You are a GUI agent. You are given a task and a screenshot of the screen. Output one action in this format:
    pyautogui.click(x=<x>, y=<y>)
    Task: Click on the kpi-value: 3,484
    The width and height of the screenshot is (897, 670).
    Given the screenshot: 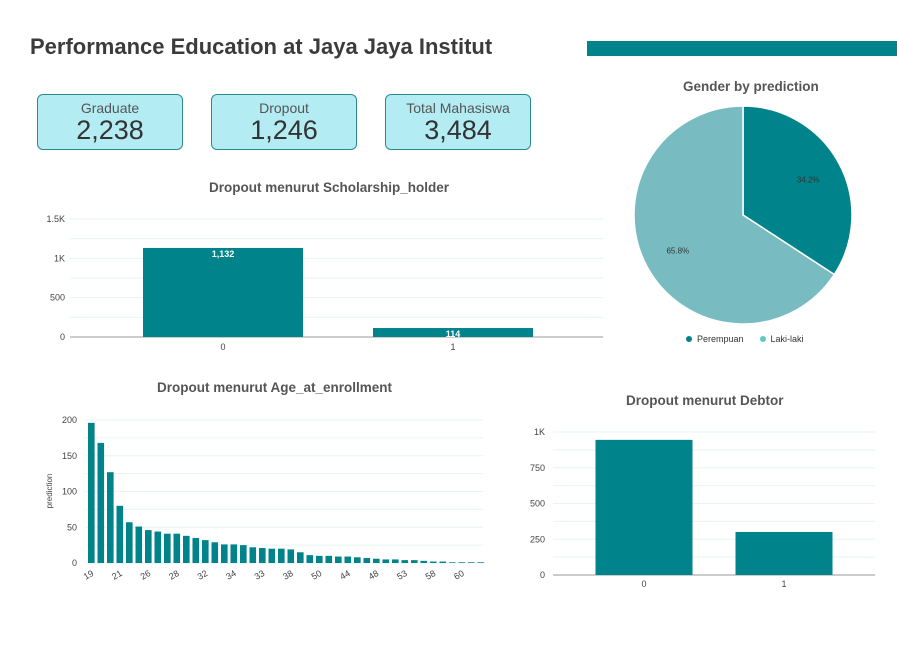 What is the action you would take?
    pyautogui.click(x=458, y=130)
    